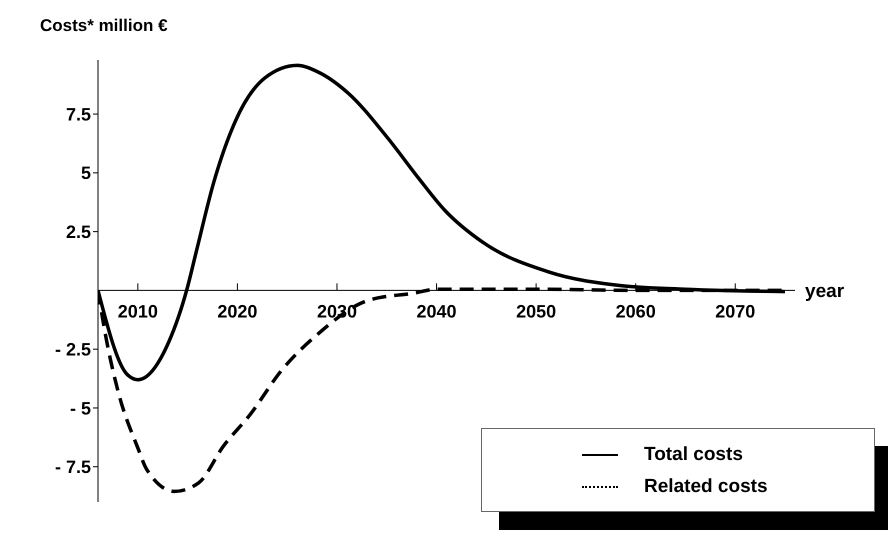  What do you see at coordinates (536, 311) in the screenshot?
I see `x-tick-label: 2050` at bounding box center [536, 311].